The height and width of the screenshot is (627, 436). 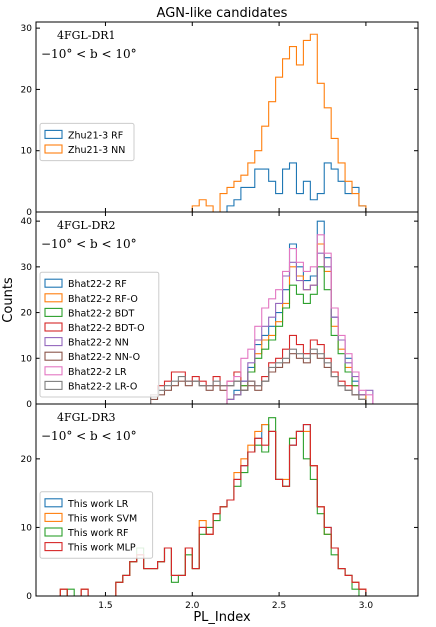 What do you see at coordinates (227, 187) in the screenshot?
I see `histogram-zhu21-3-rf` at bounding box center [227, 187].